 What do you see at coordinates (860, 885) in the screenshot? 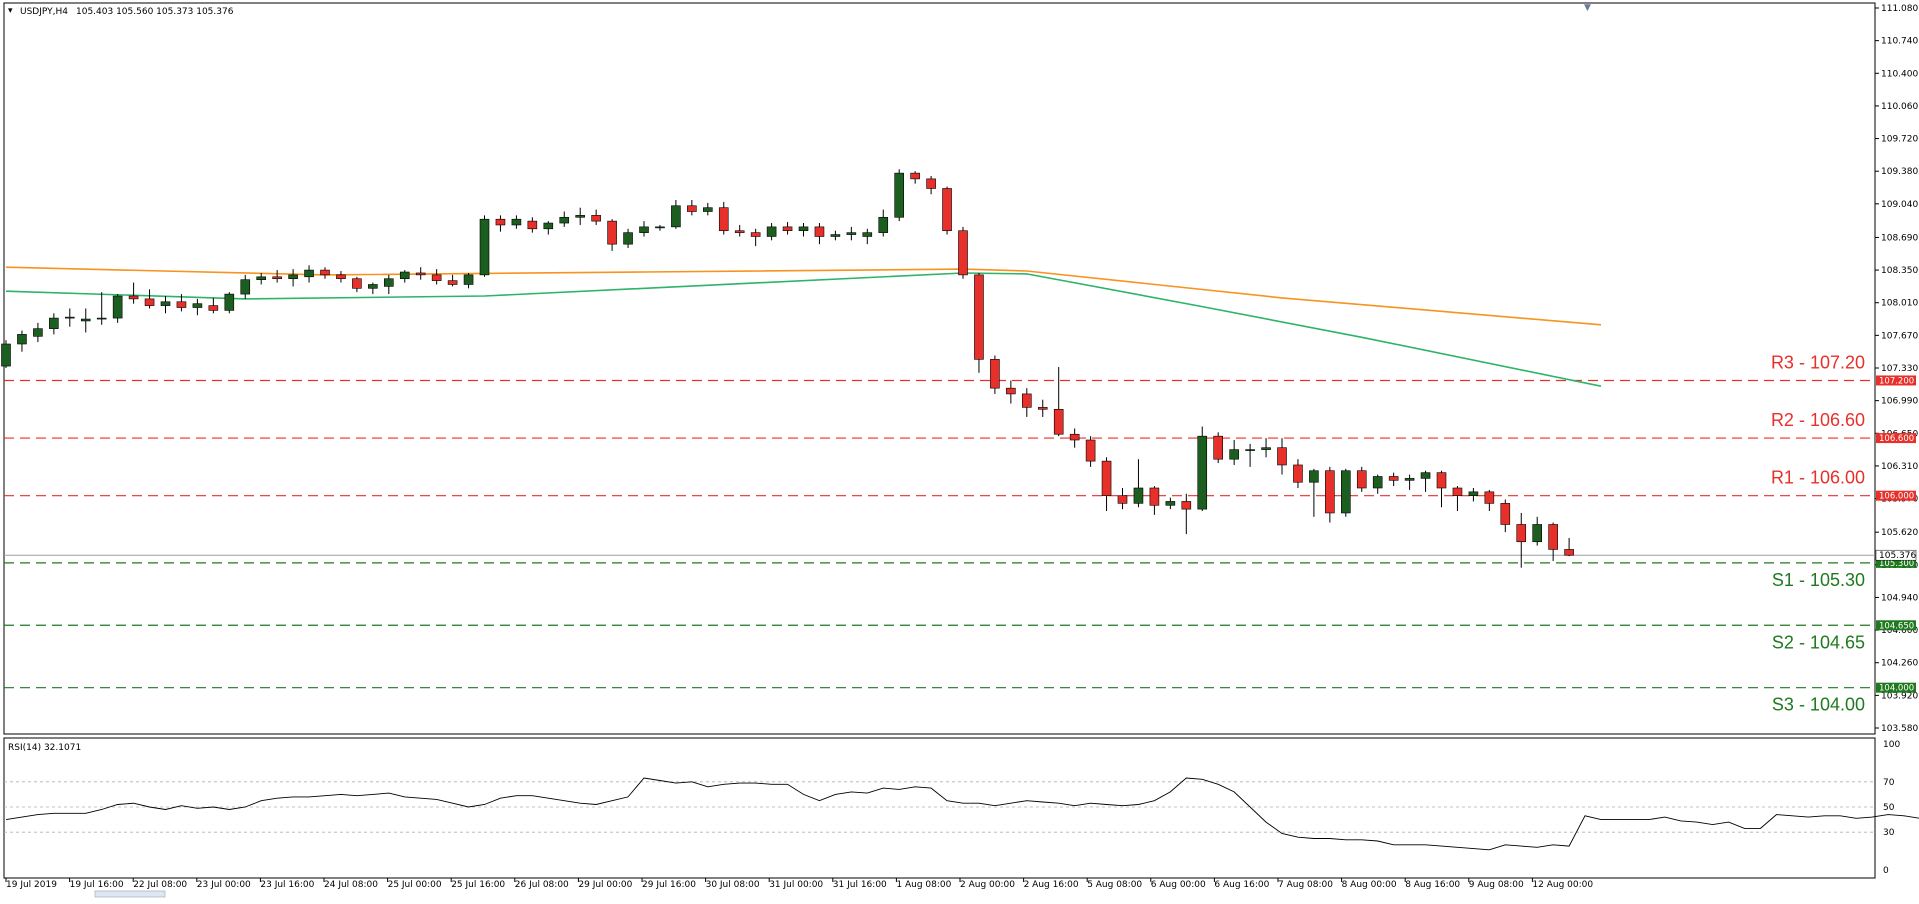
I see `time-tick-label: 31 Jul 16:00` at bounding box center [860, 885].